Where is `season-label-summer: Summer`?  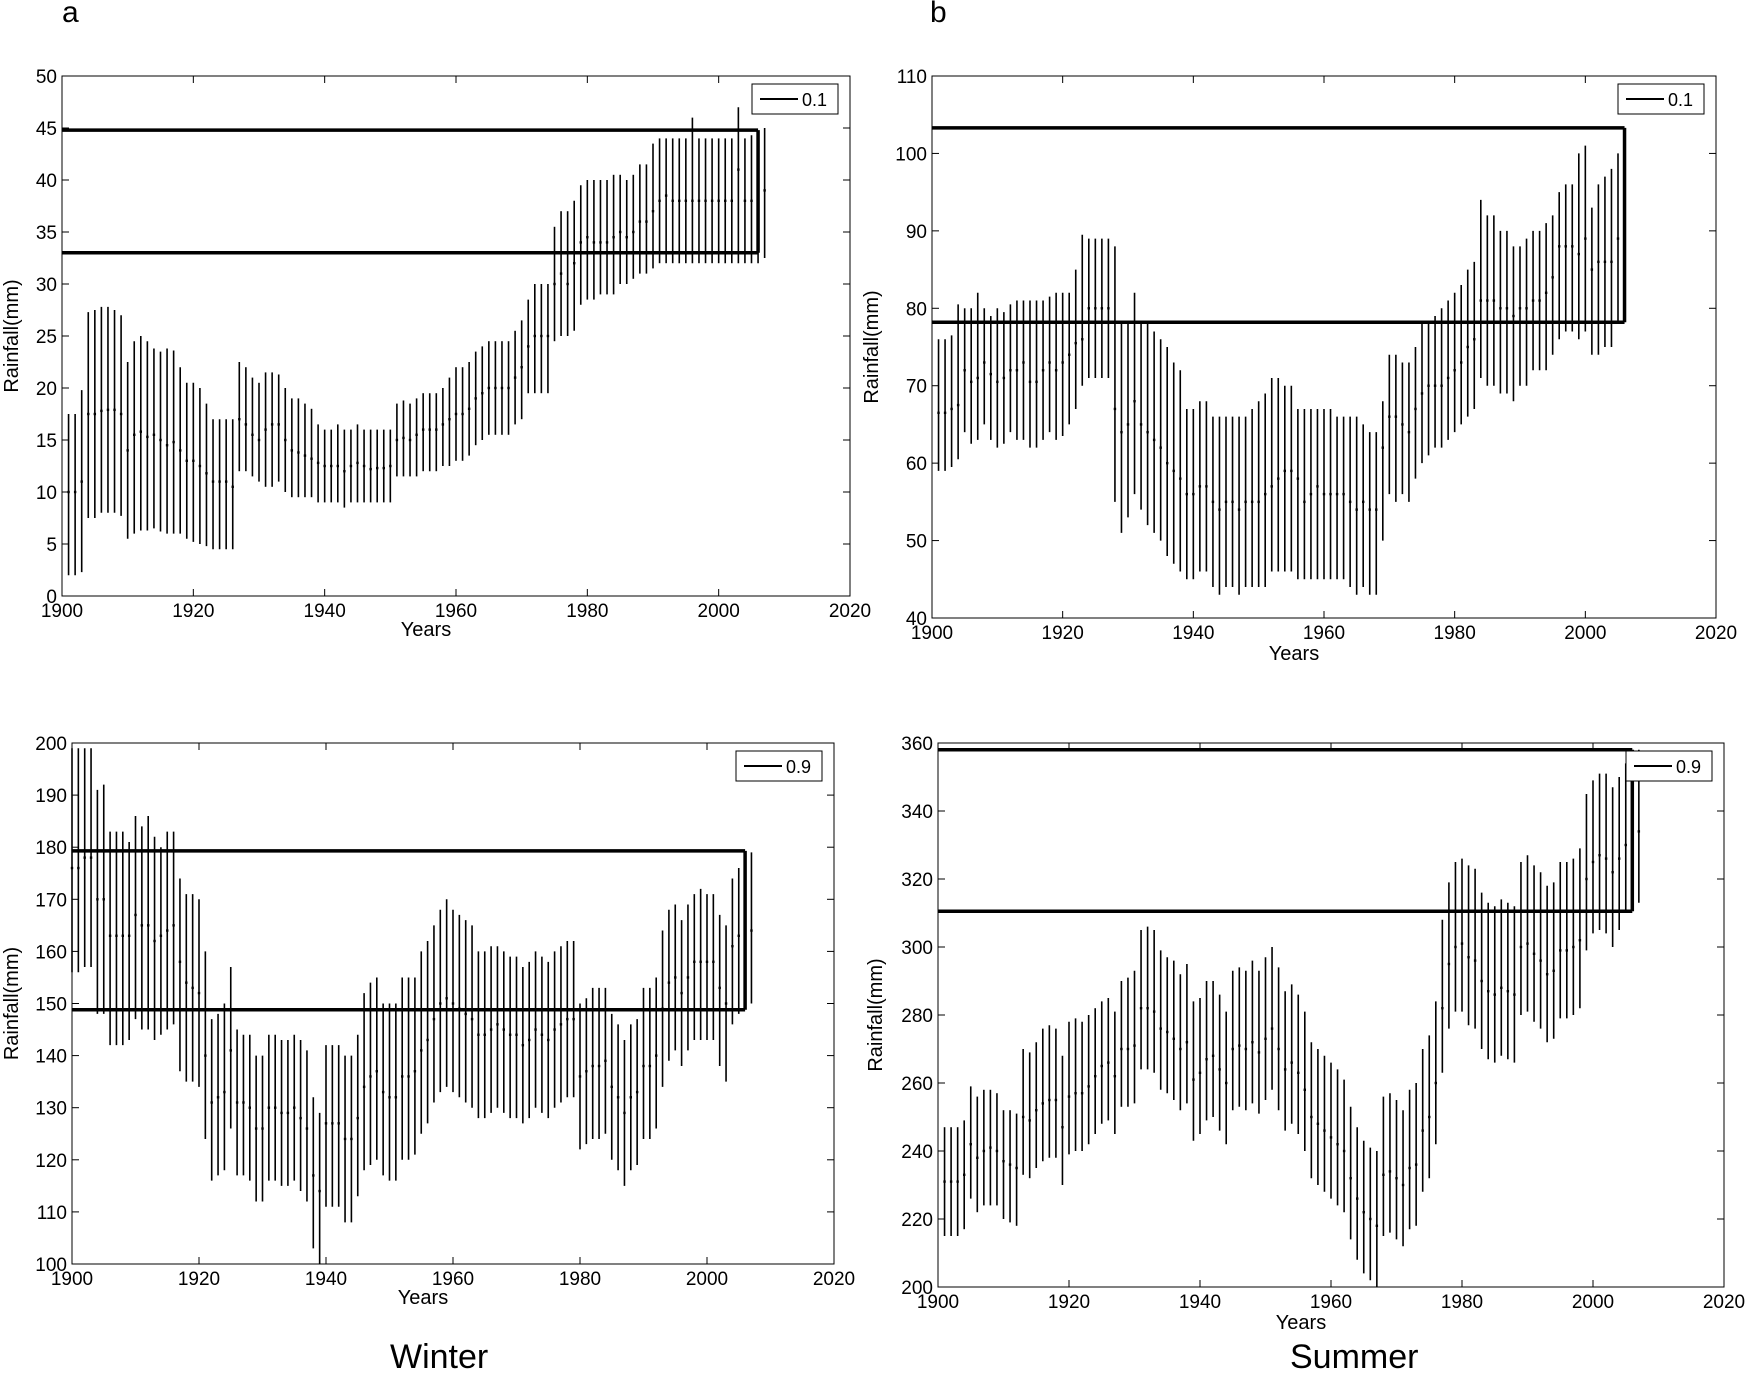
season-label-summer: Summer is located at coordinates (1354, 1357).